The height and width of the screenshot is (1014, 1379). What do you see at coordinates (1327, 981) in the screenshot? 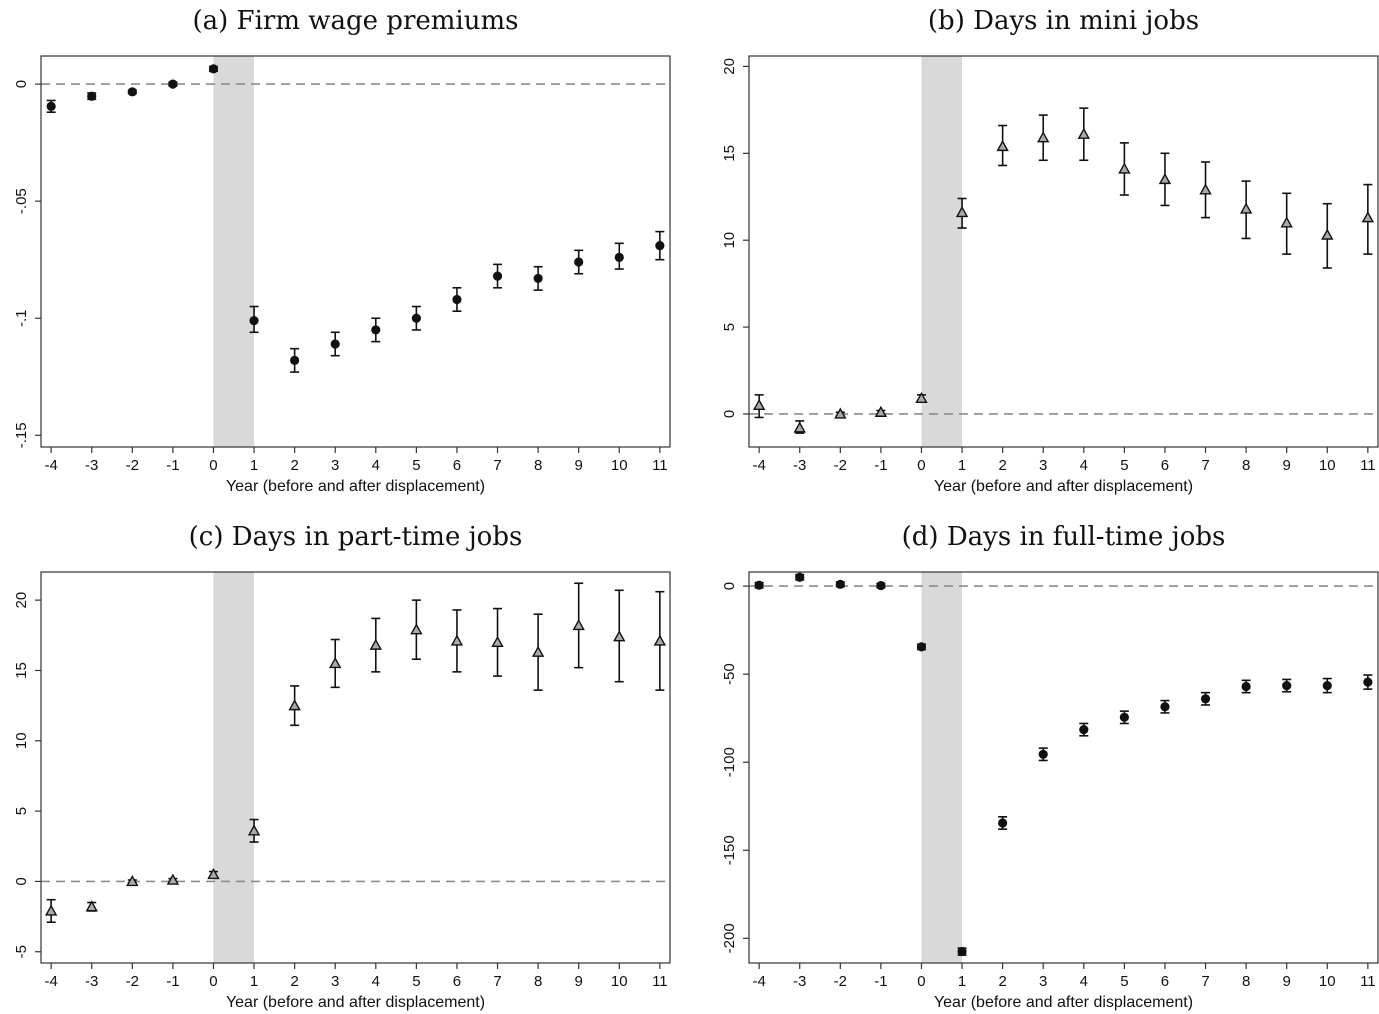
I see `x-tick-label: 10` at bounding box center [1327, 981].